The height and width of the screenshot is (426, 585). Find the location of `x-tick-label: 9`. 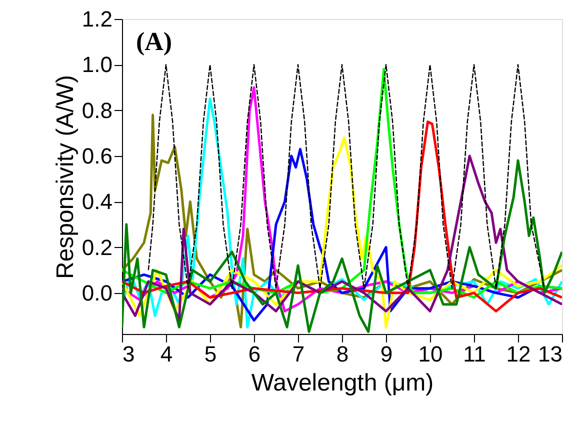

x-tick-label: 9 is located at coordinates (386, 354).